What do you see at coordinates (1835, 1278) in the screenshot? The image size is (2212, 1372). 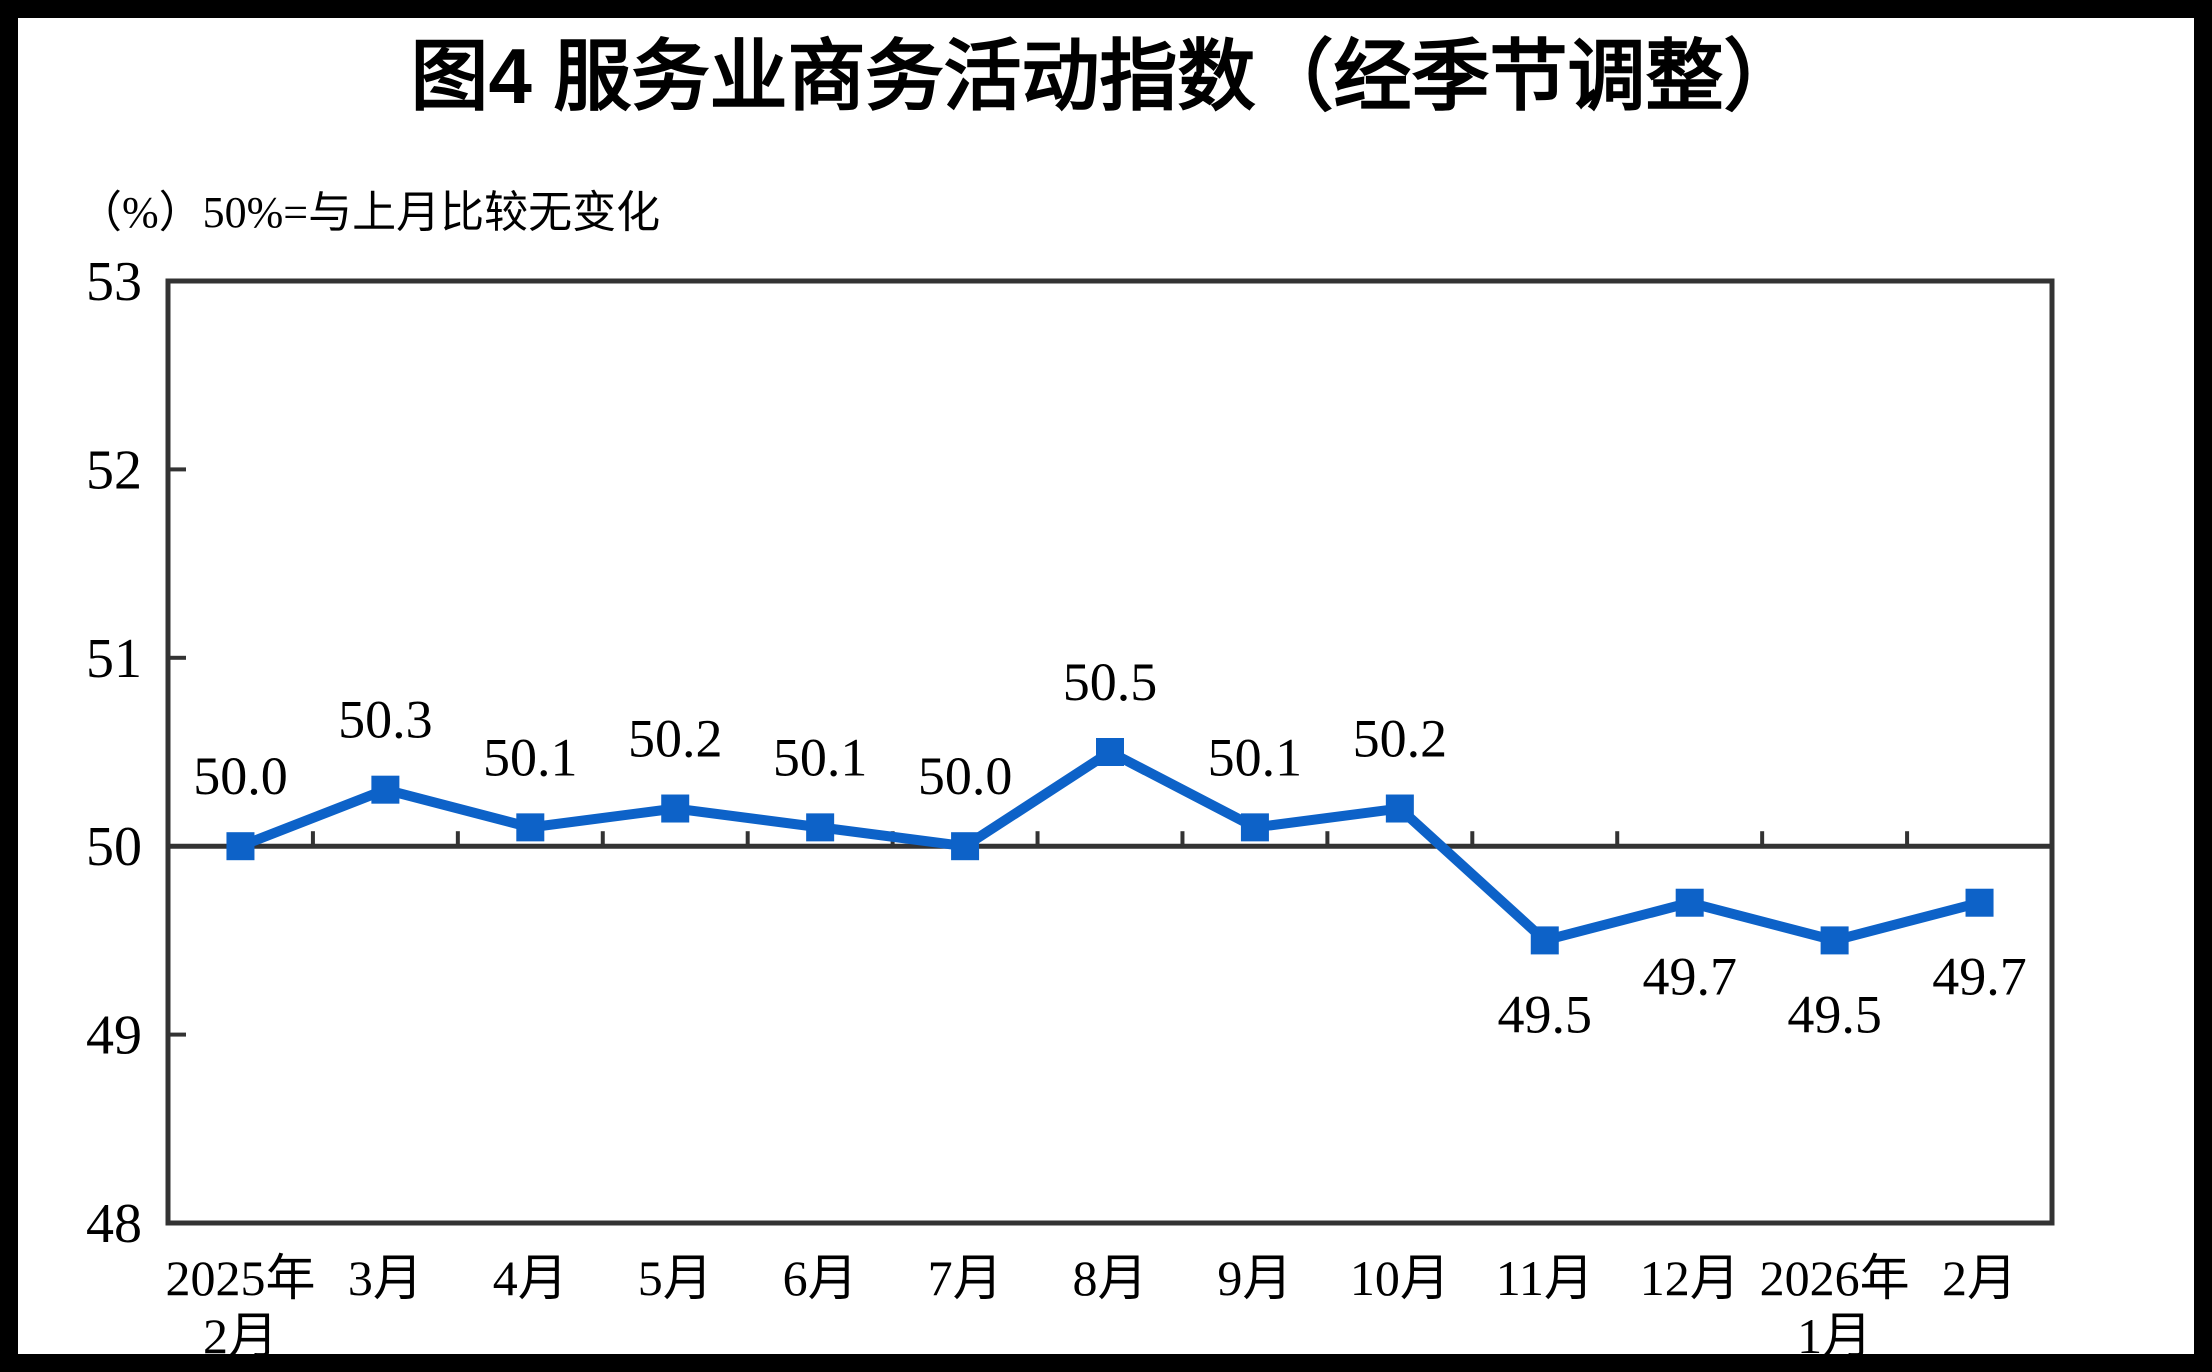 I see `x-axis-category-label: 2026年` at bounding box center [1835, 1278].